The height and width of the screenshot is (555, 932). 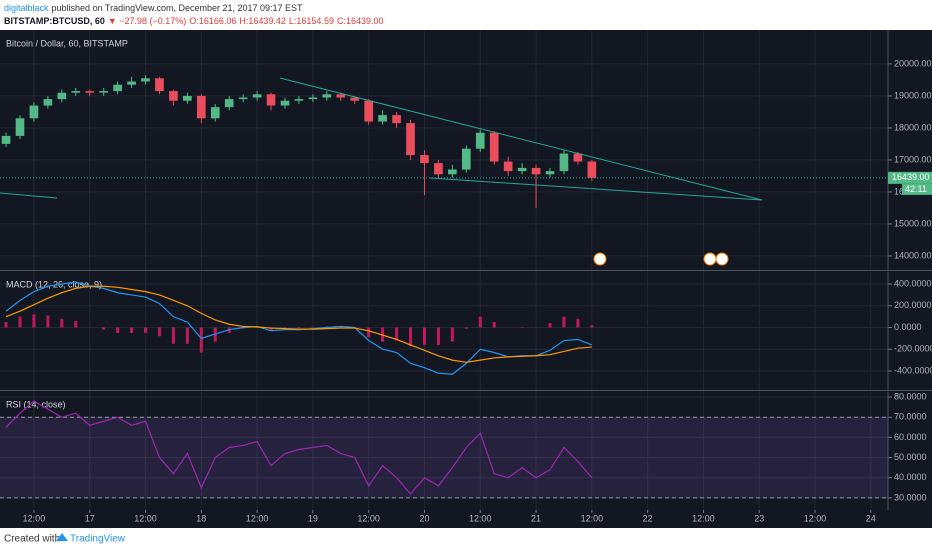 What do you see at coordinates (910, 477) in the screenshot?
I see `y-tick-label: 40.0000` at bounding box center [910, 477].